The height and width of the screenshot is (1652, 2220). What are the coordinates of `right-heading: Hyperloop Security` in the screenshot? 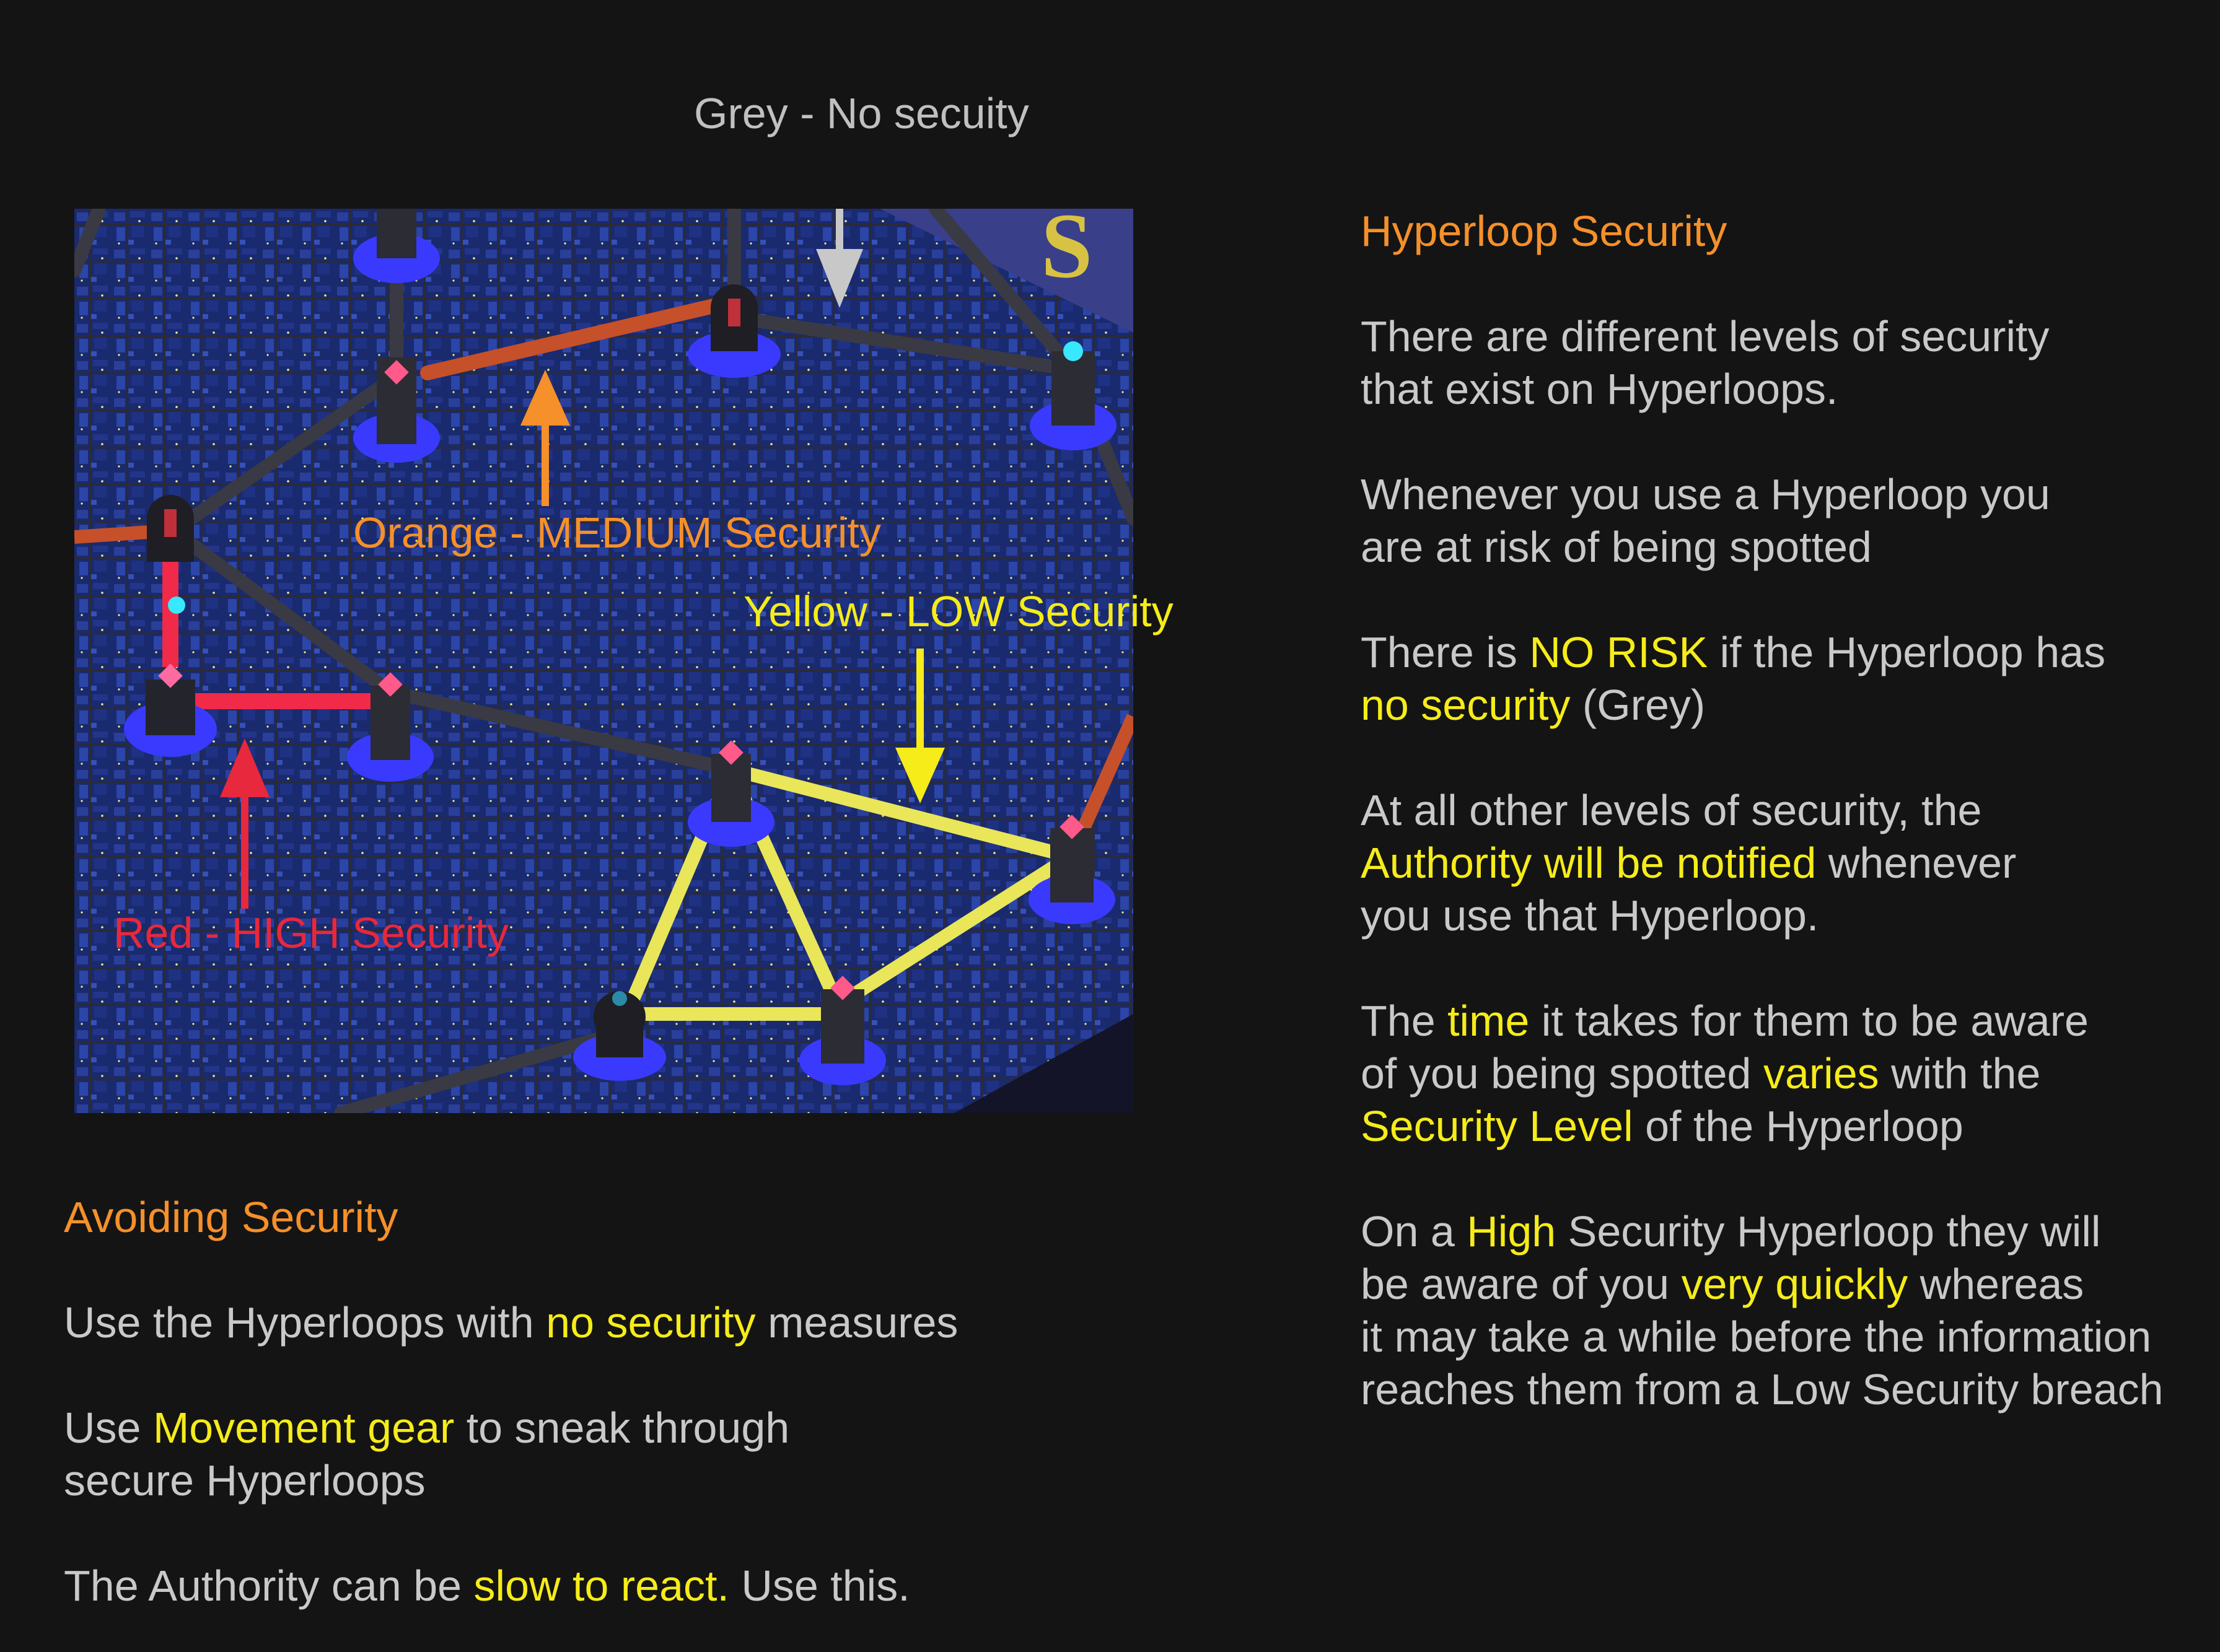 It's located at (1544, 231).